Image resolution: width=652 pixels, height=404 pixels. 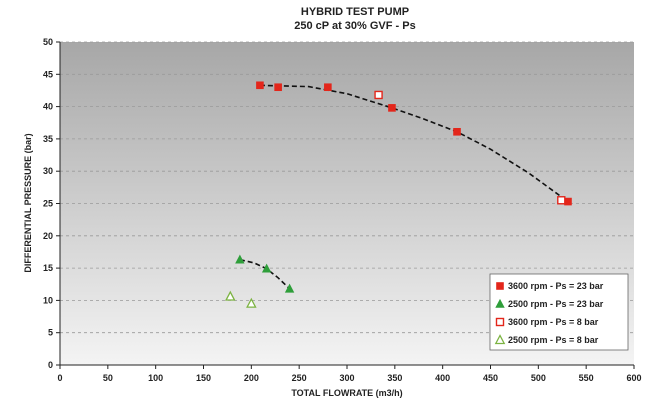 I want to click on y-axis-ticks: 0 5 10 15 20 25 30 35 40 45 50, so click(x=51, y=203).